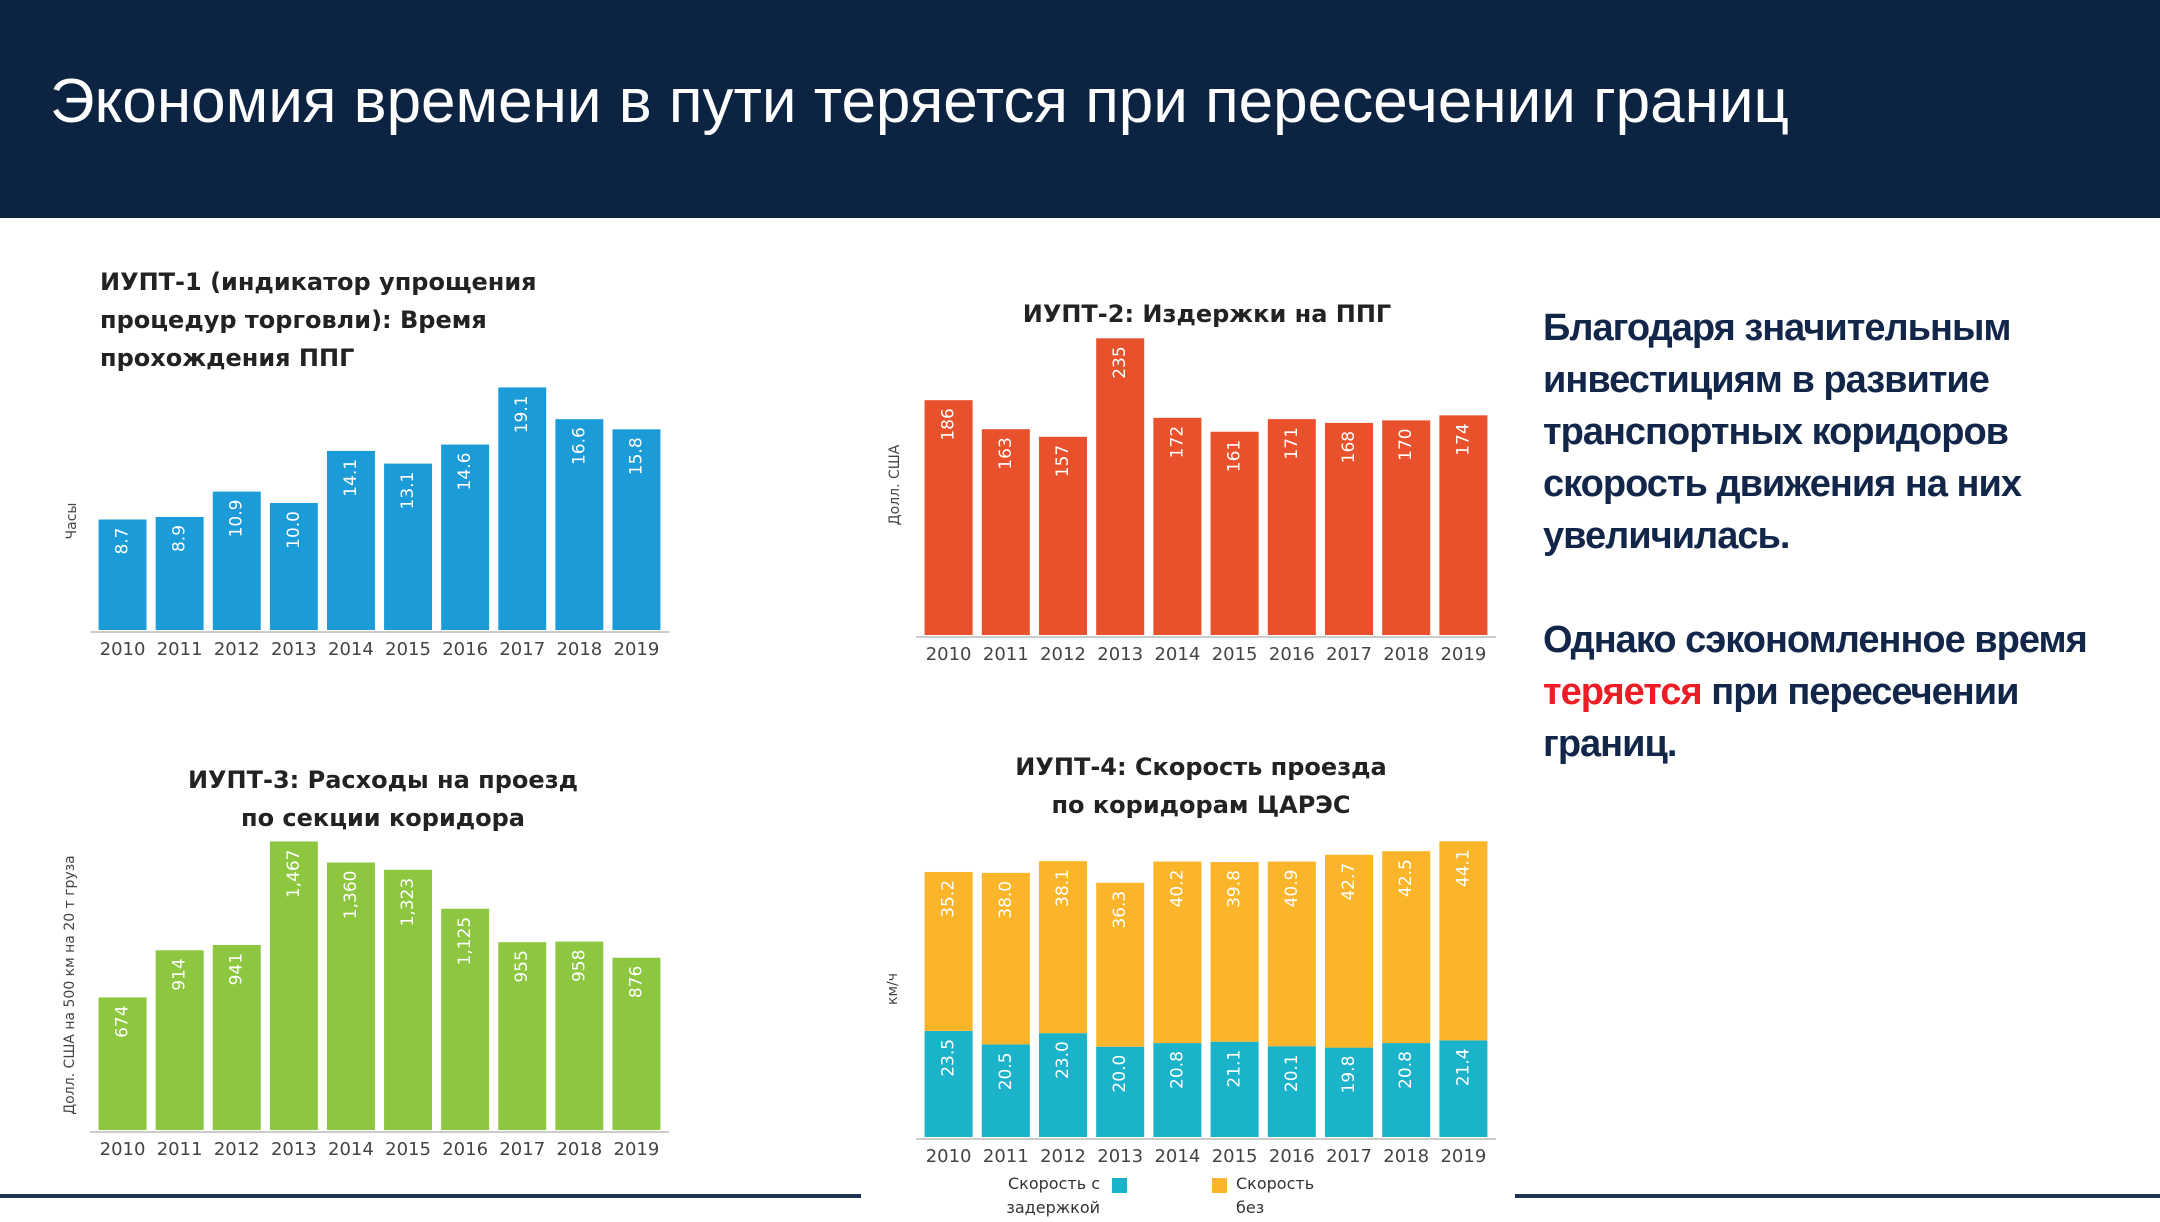 This screenshot has height=1222, width=2160. What do you see at coordinates (1815, 640) in the screenshot?
I see `text: Однако сэкономленное время` at bounding box center [1815, 640].